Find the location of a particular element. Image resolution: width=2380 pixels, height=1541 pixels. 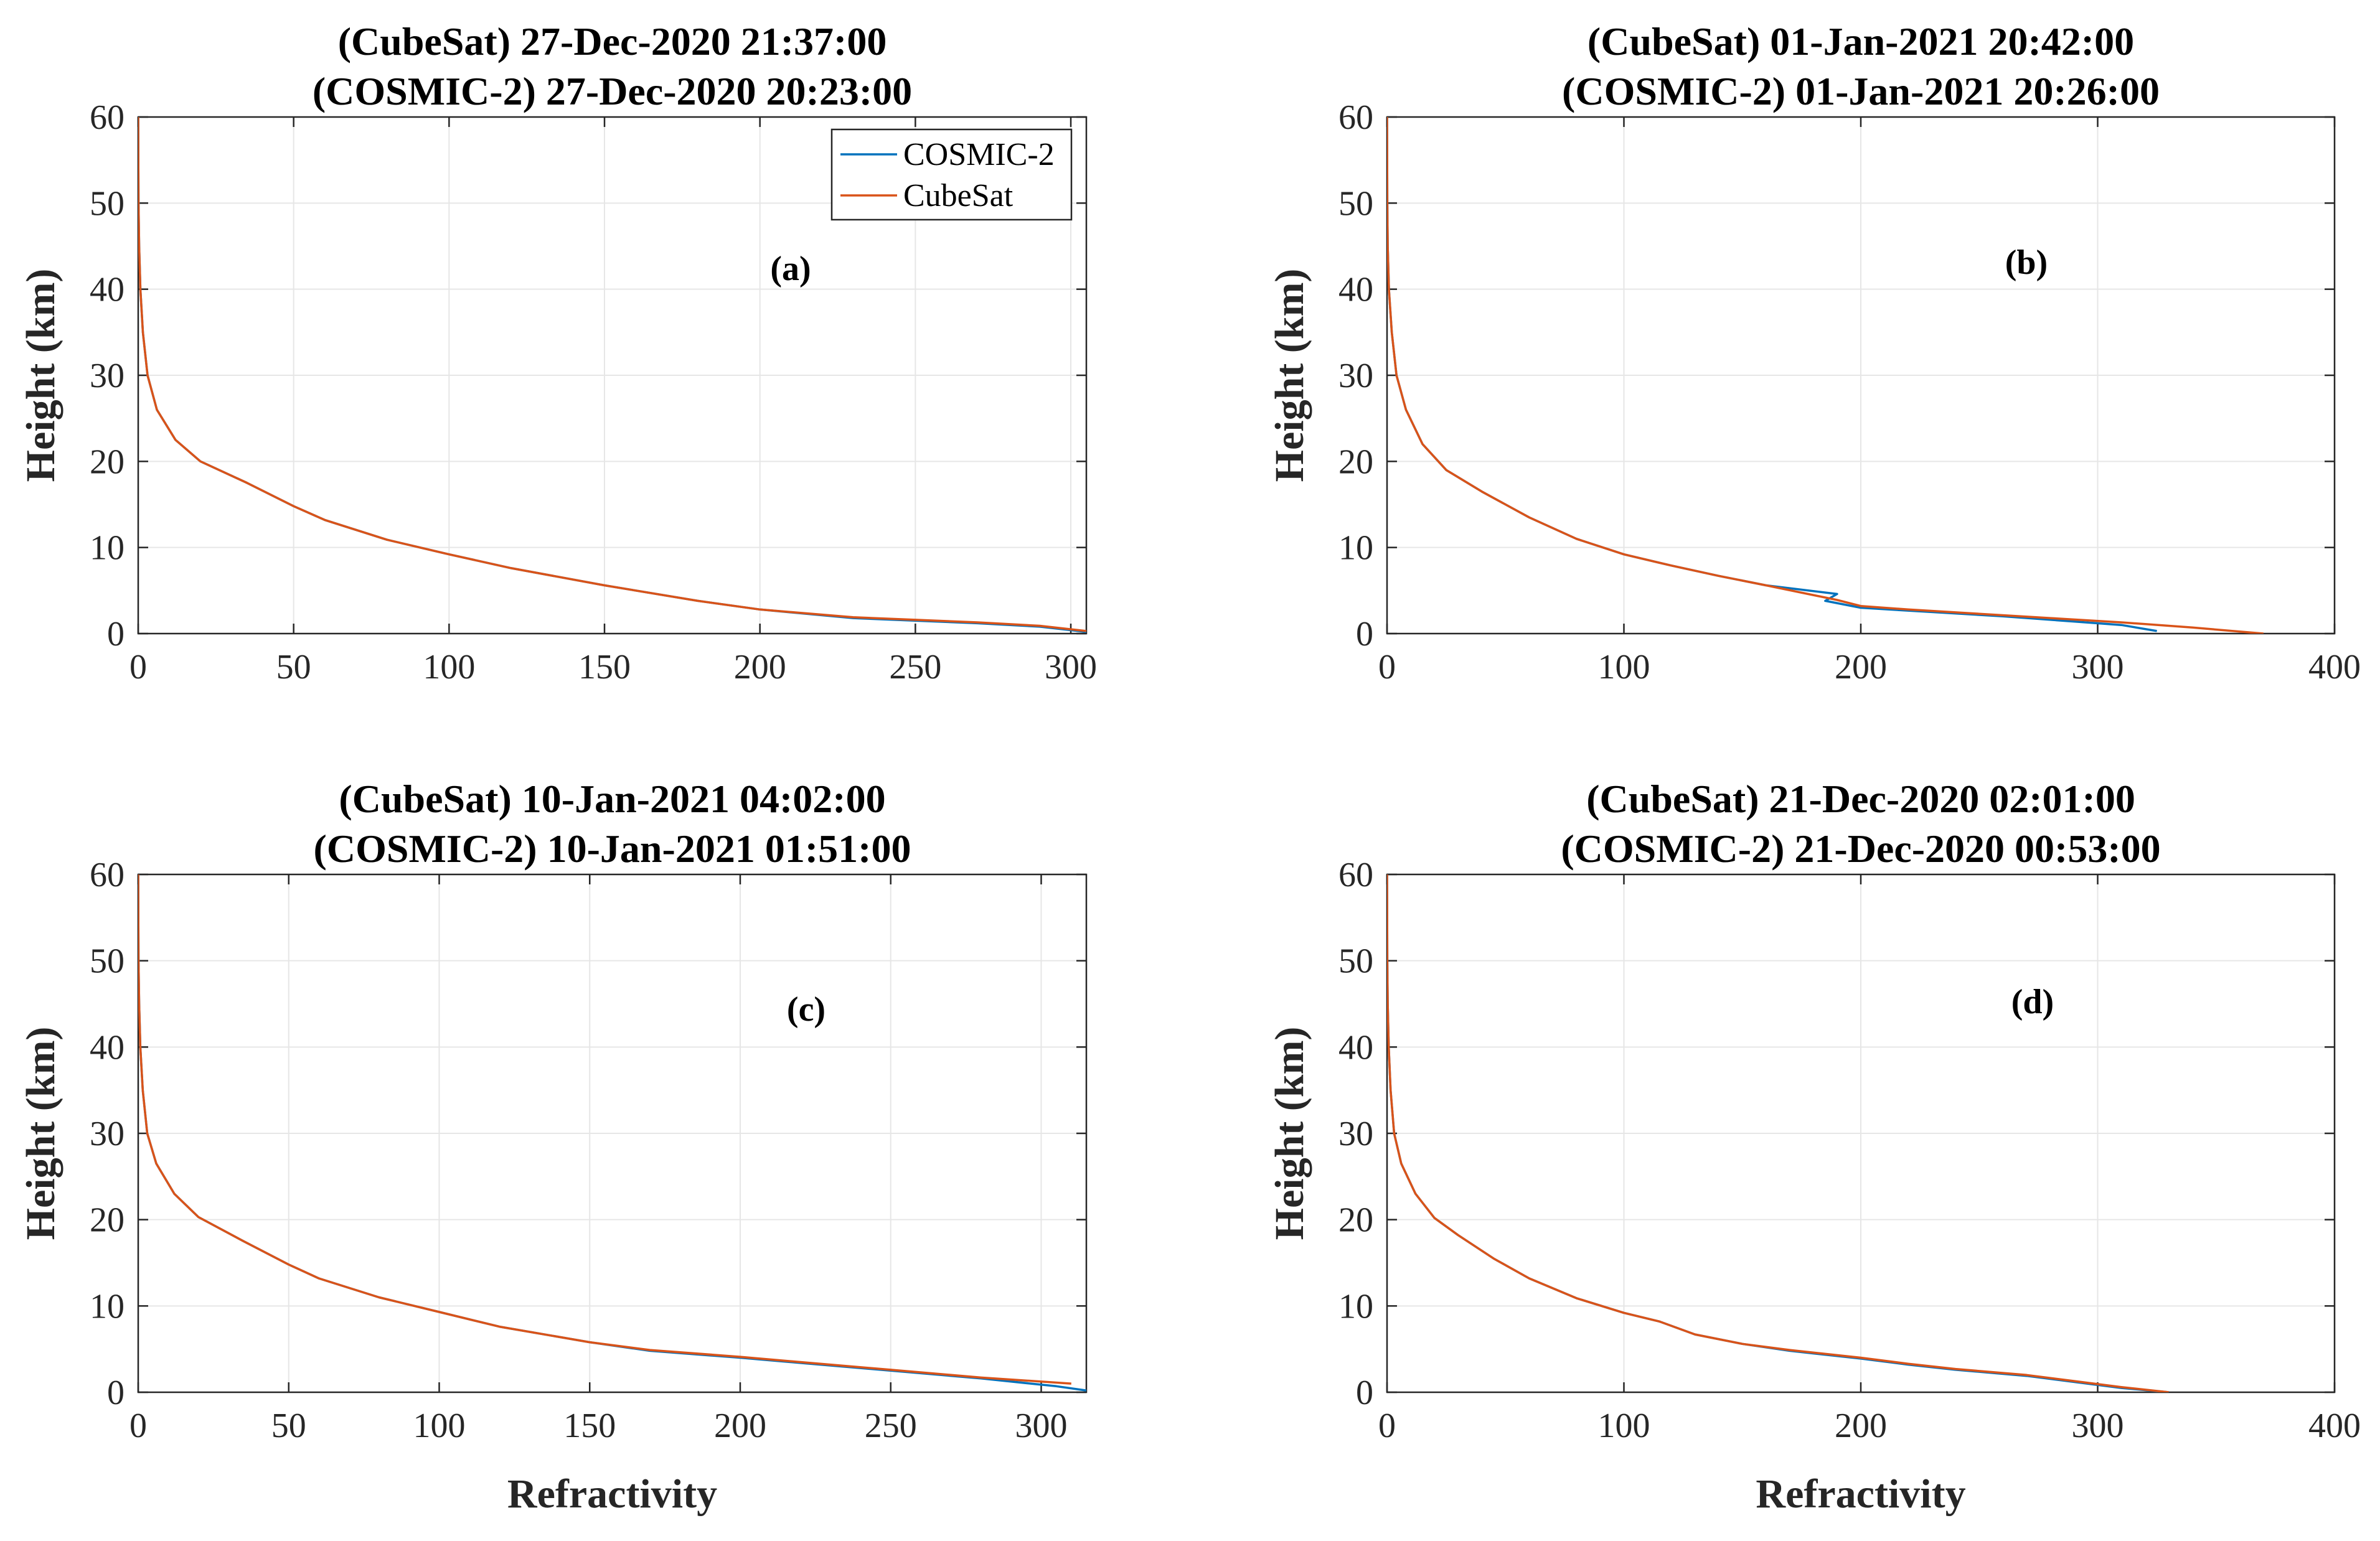

chart-title-line: (COSMIC-2) 10-Jan-2021 01:51:00 is located at coordinates (612, 849).